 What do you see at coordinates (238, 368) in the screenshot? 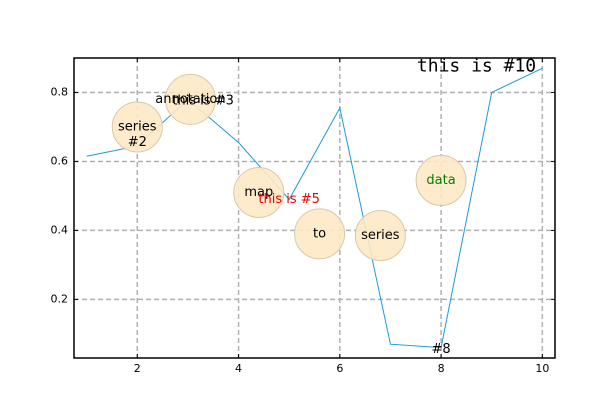
I see `x-tick-label: 4` at bounding box center [238, 368].